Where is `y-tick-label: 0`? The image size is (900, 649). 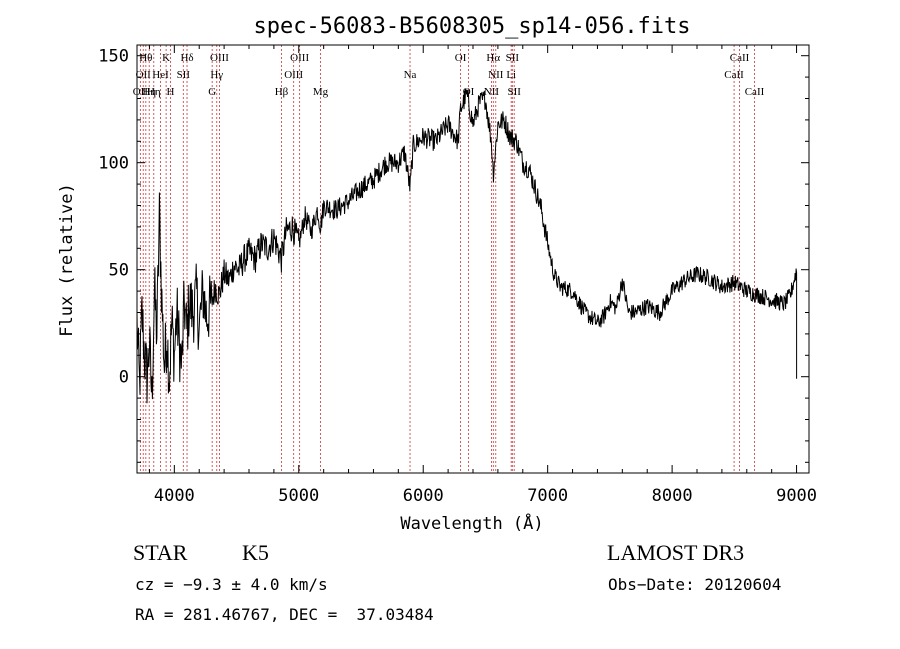 y-tick-label: 0 is located at coordinates (124, 378).